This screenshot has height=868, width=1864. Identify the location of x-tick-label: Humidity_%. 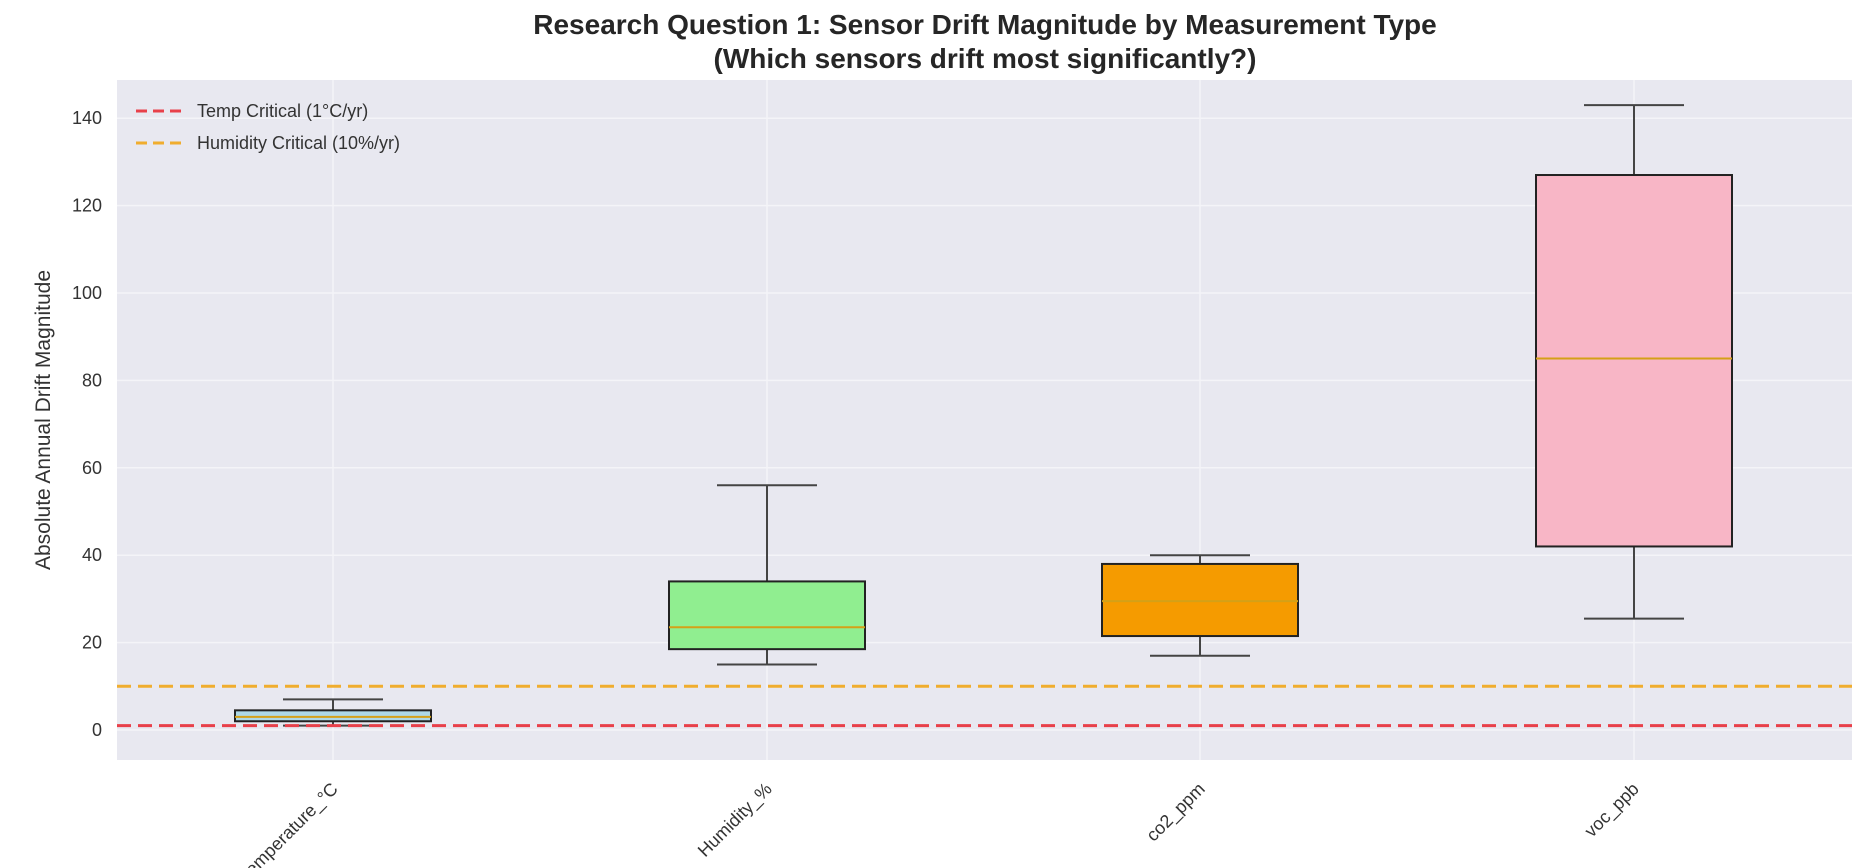
(735, 820).